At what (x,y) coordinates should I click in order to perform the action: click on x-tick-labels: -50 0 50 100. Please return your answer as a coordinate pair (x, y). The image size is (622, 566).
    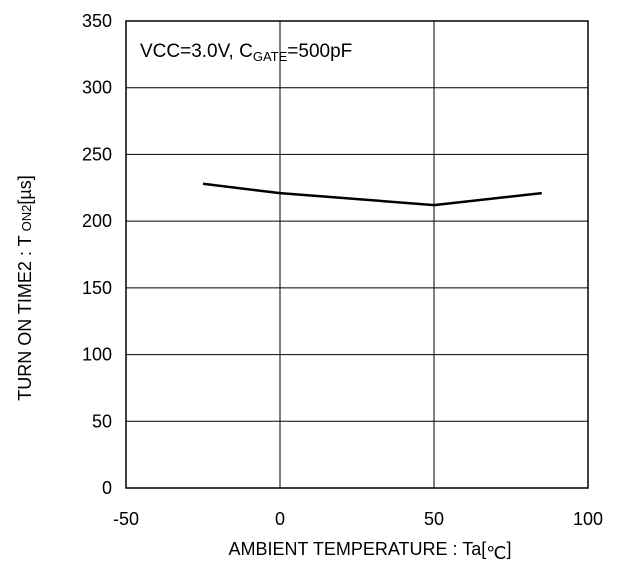
    Looking at the image, I should click on (358, 519).